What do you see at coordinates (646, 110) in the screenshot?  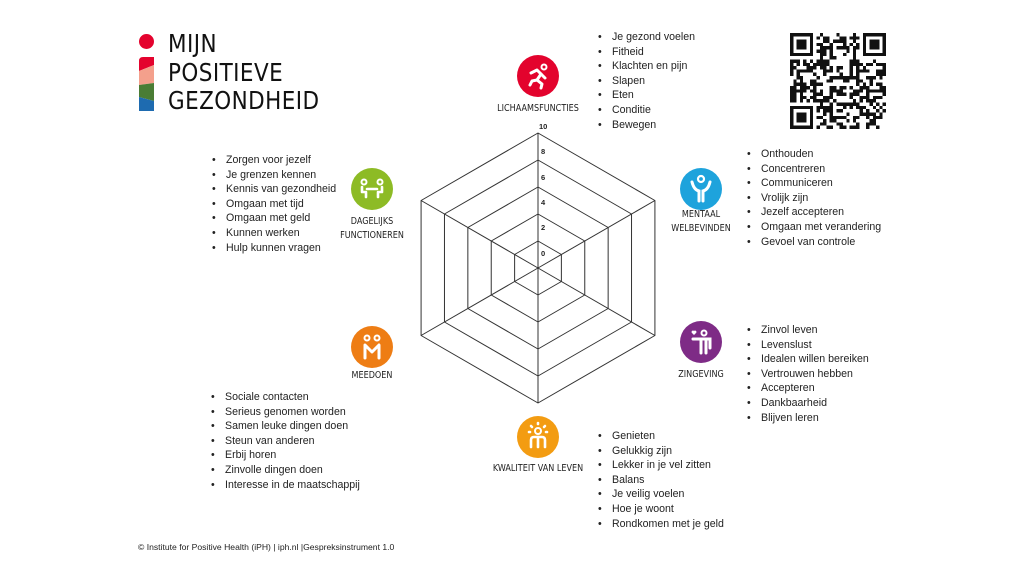 I see `list-item: Conditie` at bounding box center [646, 110].